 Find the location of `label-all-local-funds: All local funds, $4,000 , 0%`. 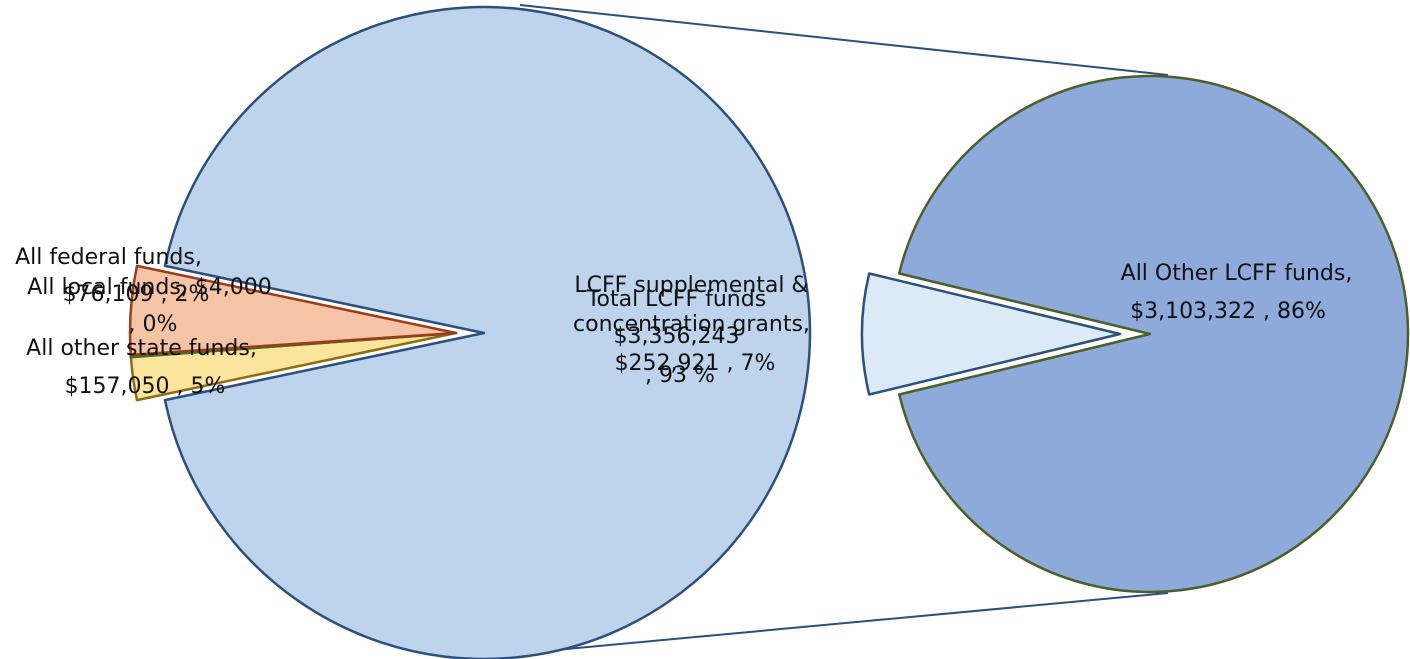

label-all-local-funds: All local funds, $4,000 , 0% is located at coordinates (153, 306).